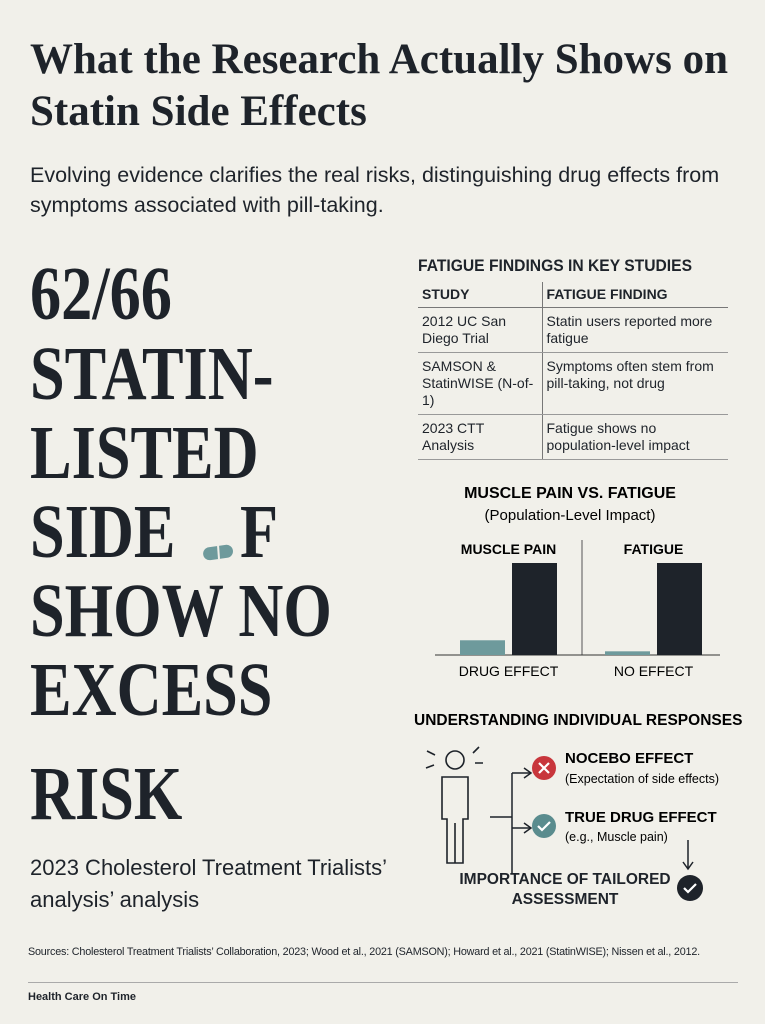 The width and height of the screenshot is (765, 1024). Describe the element at coordinates (654, 549) in the screenshot. I see `category-label: FATIGUE` at that location.